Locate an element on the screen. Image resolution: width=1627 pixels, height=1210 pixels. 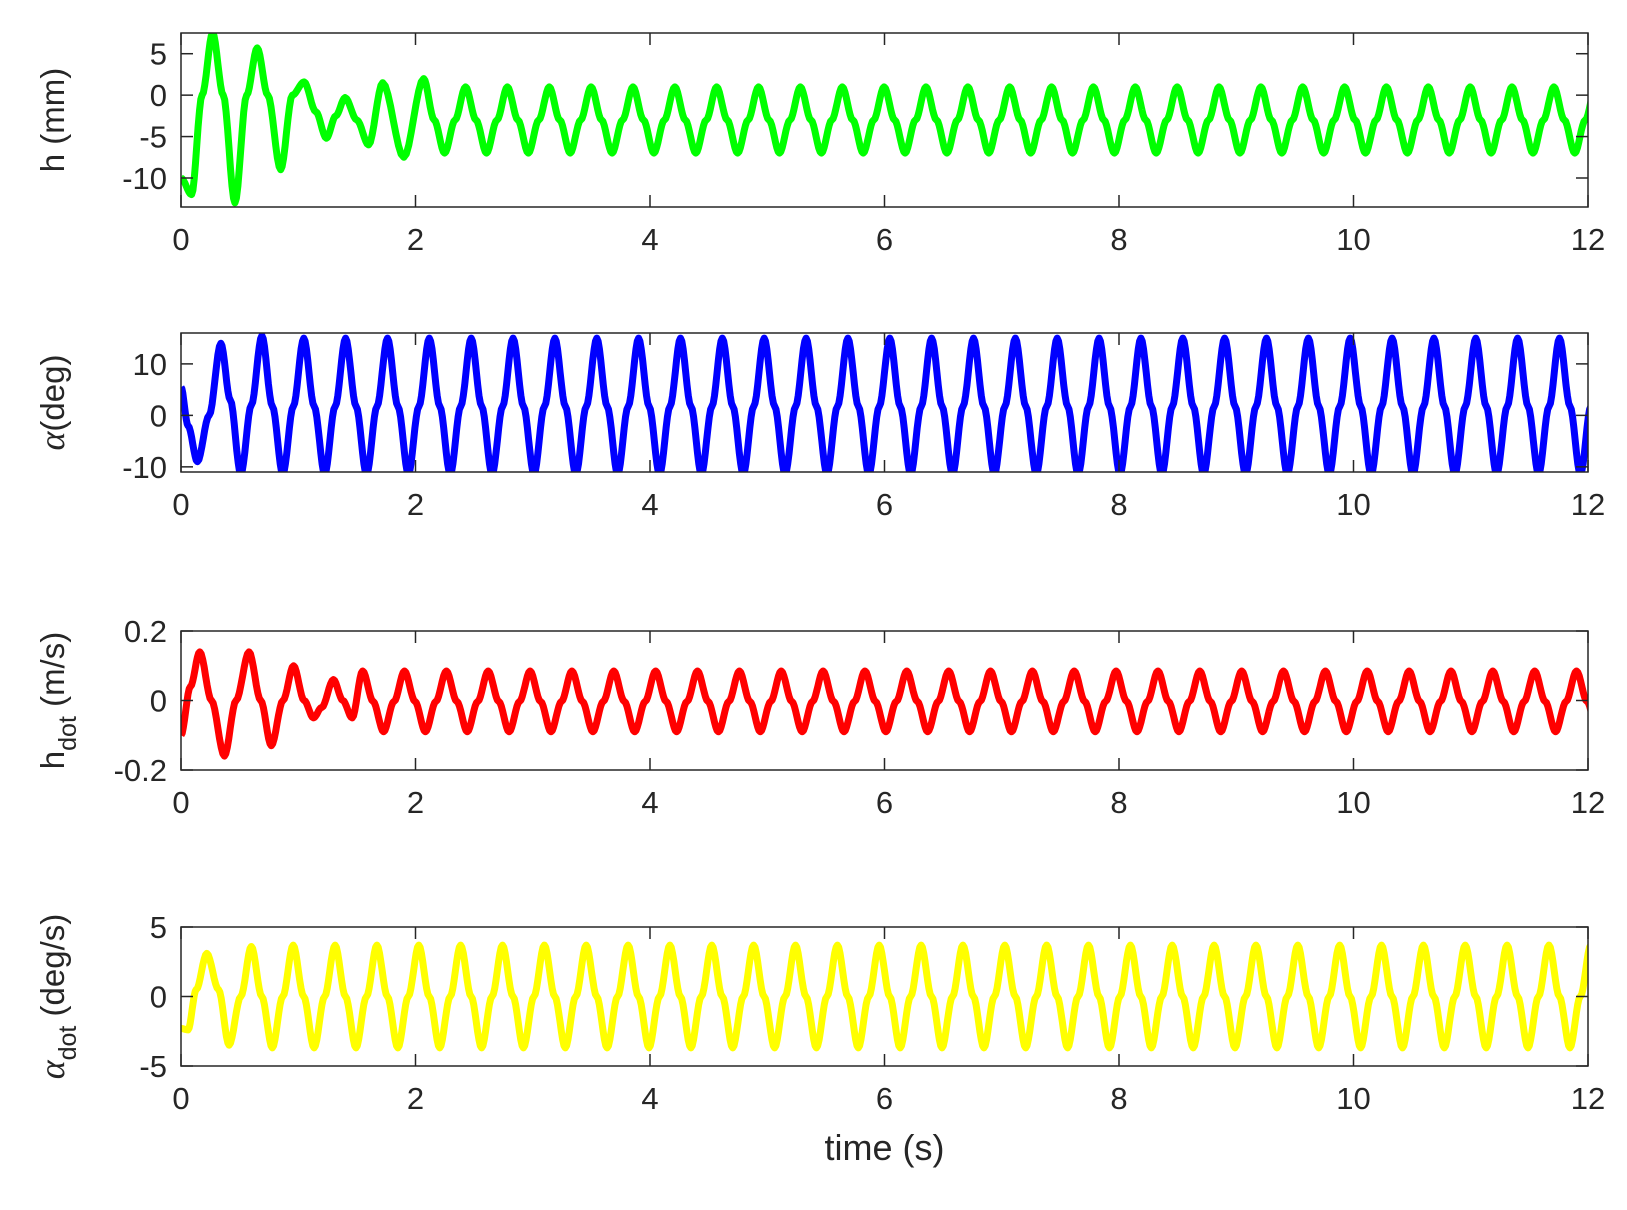
y-axis-label: hdot (m/s) is located at coordinates (58, 700).